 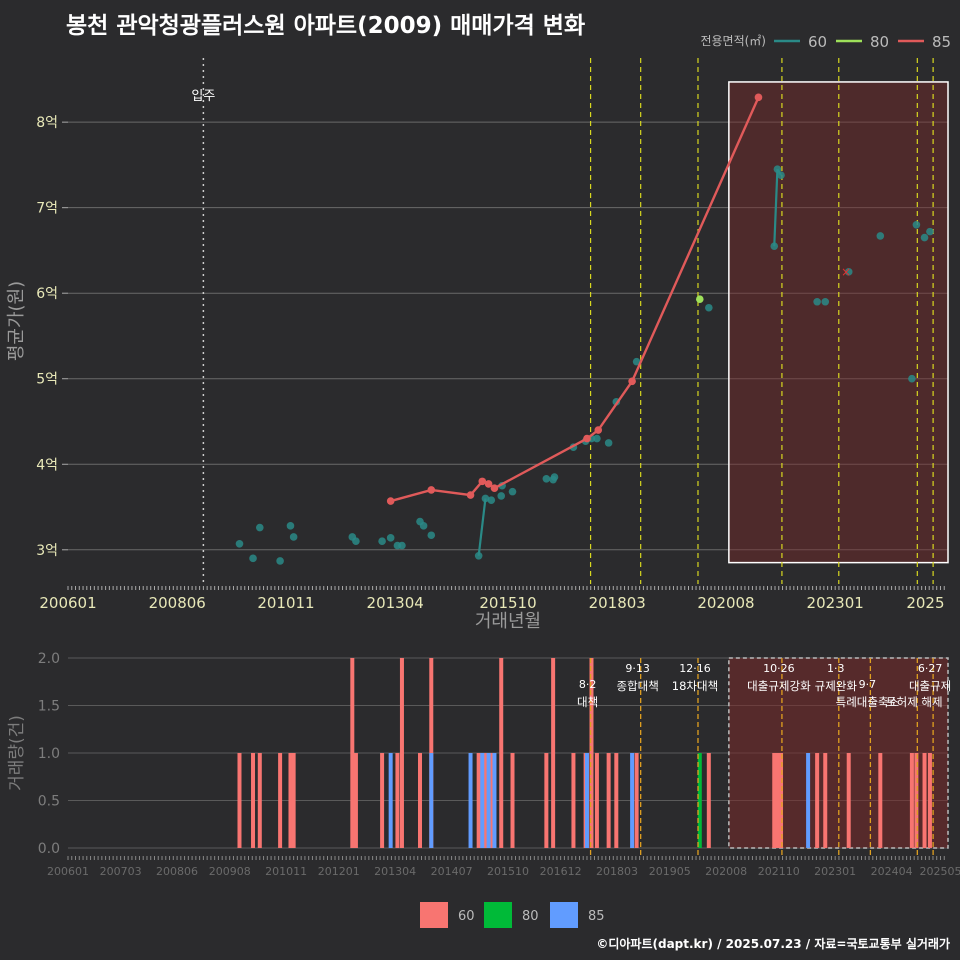 What do you see at coordinates (49, 707) in the screenshot?
I see `bar-y-tick-label: 1.5` at bounding box center [49, 707].